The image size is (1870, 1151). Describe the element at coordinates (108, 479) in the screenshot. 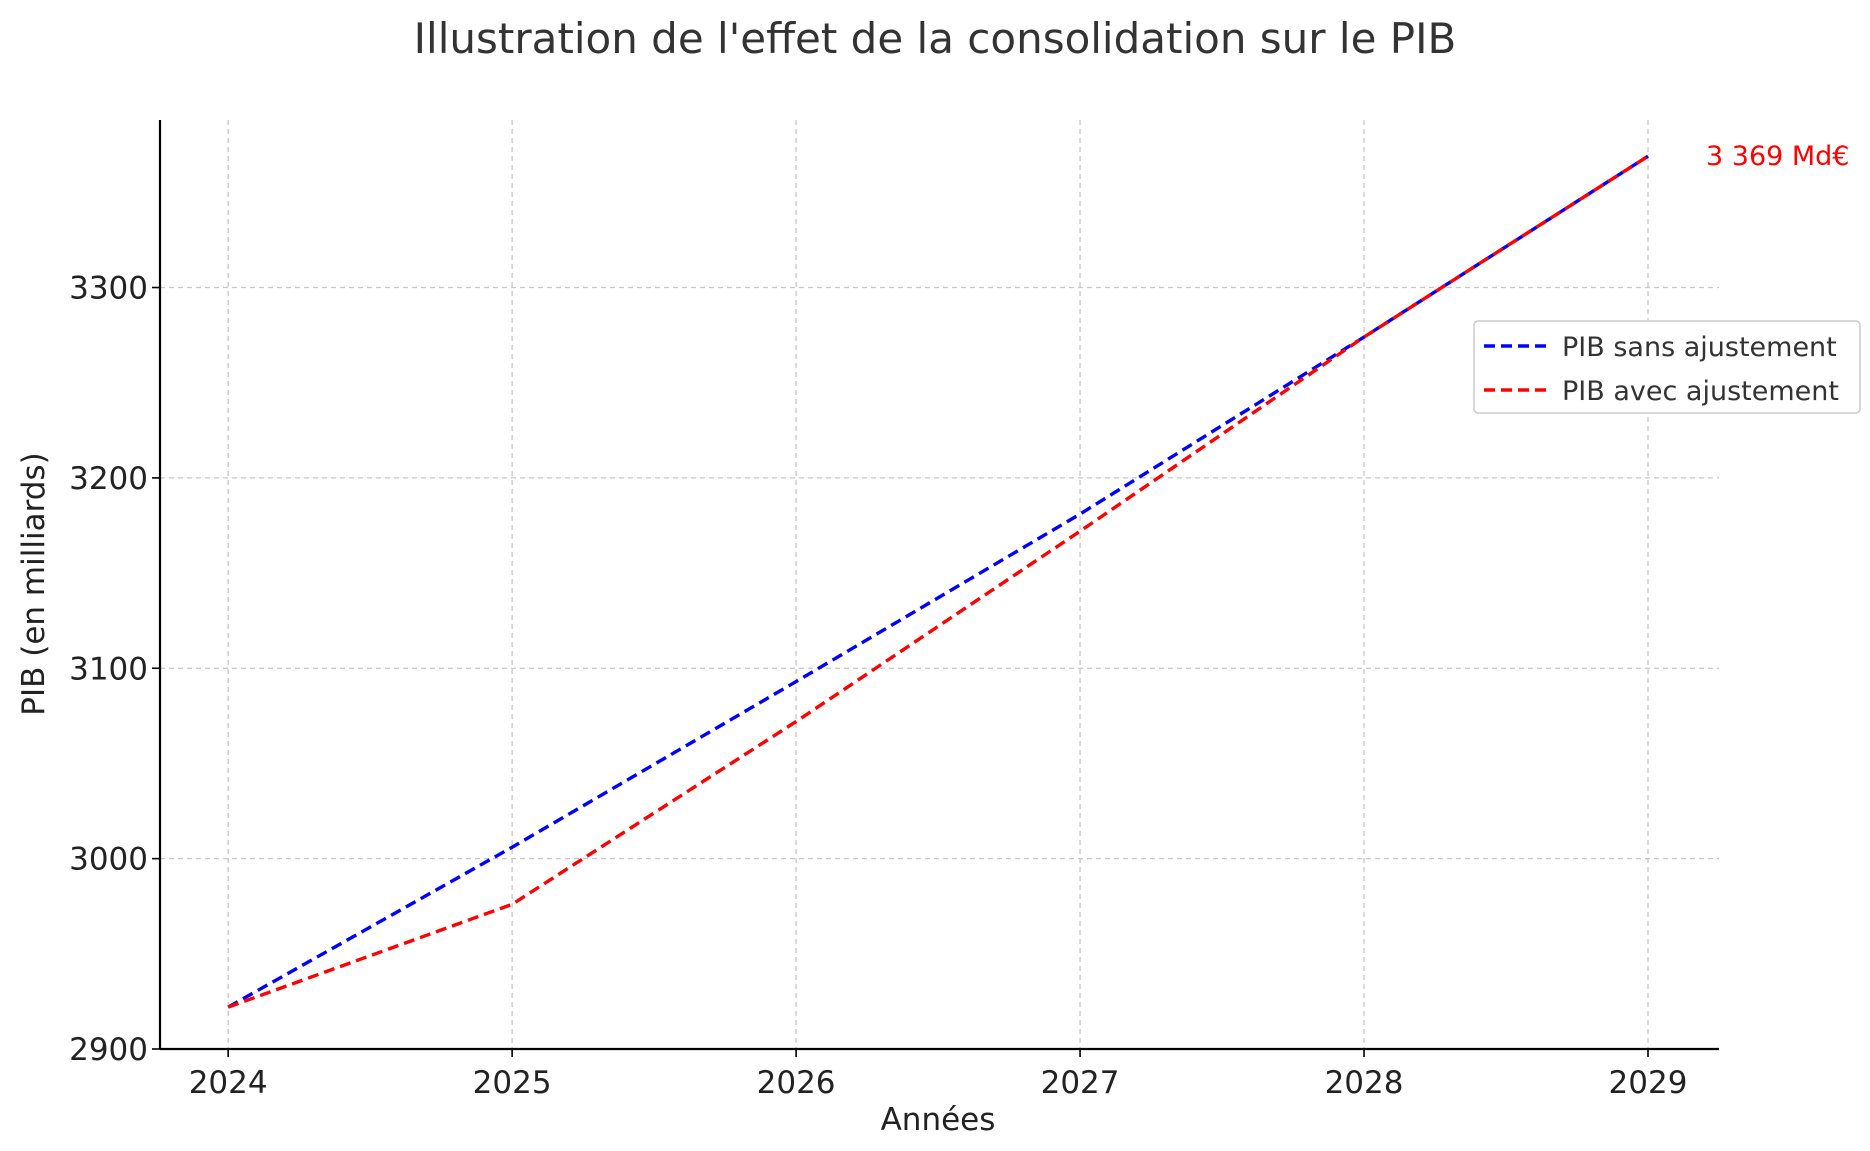

I see `y-tick-label: 3200` at that location.